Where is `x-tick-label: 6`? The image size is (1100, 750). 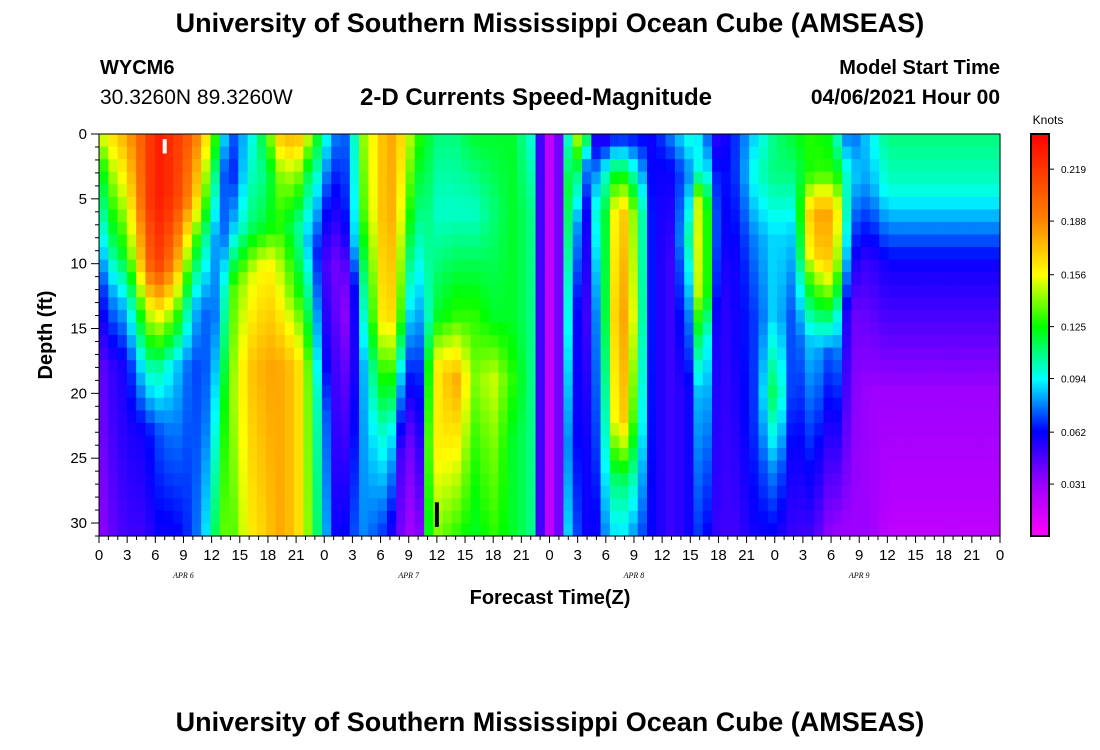 x-tick-label: 6 is located at coordinates (831, 555).